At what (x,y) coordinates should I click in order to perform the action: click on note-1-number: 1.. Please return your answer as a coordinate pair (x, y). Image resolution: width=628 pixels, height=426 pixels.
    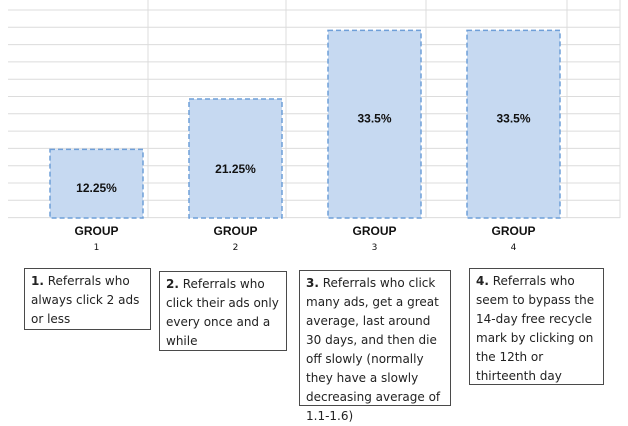
    Looking at the image, I should click on (37, 281).